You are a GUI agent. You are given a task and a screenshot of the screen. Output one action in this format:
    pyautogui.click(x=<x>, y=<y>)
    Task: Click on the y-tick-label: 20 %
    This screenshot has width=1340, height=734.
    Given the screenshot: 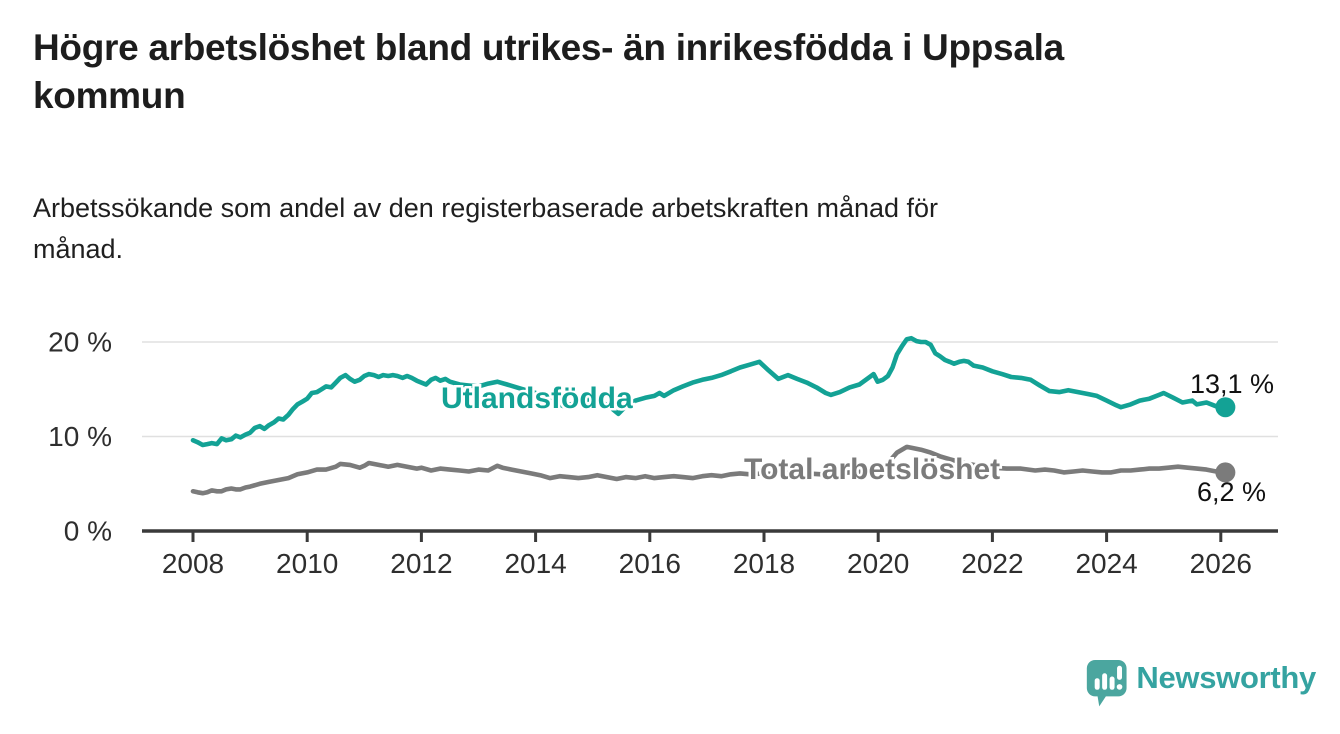 What is the action you would take?
    pyautogui.click(x=80, y=342)
    